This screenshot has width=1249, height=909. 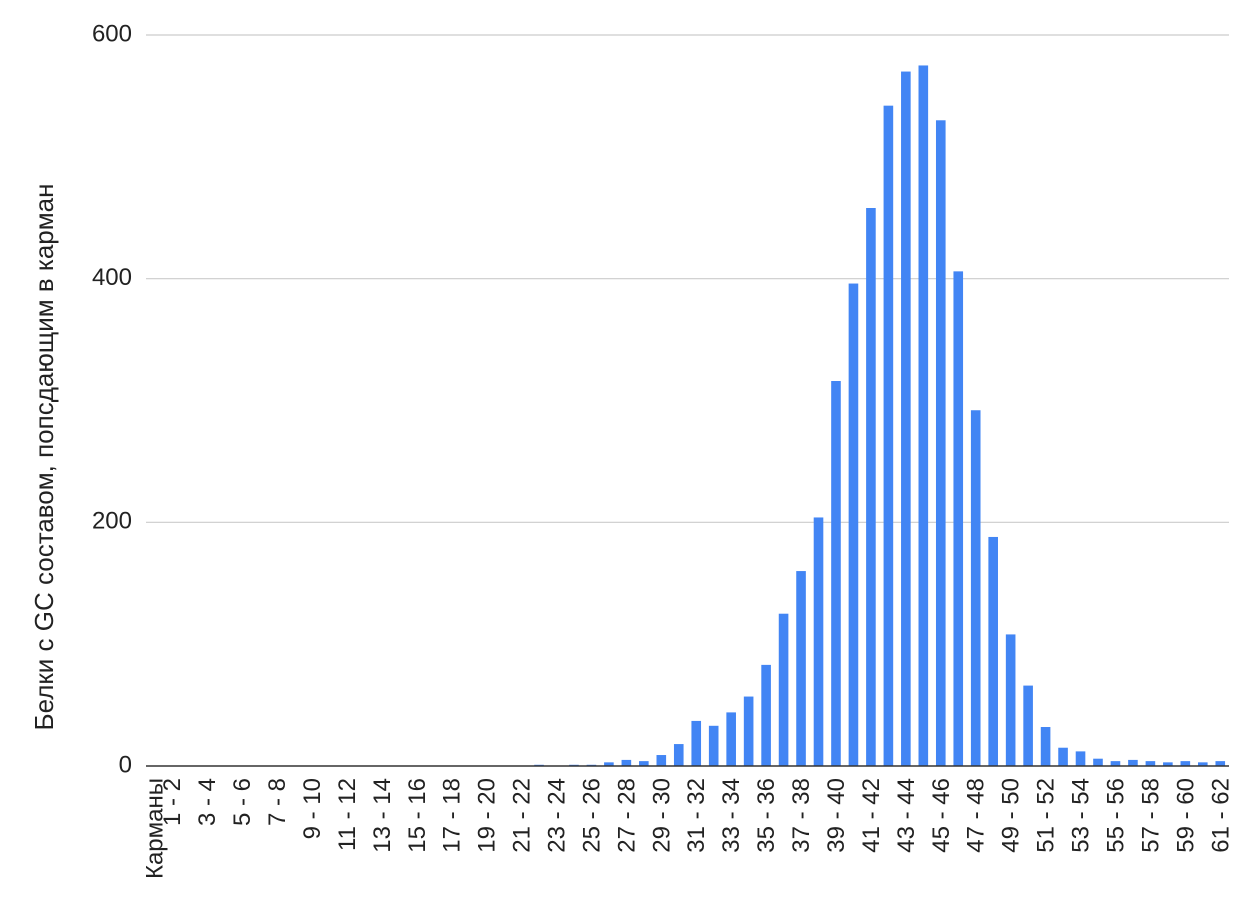 What do you see at coordinates (172, 802) in the screenshot?
I see `x-tick-label: 1 - 2` at bounding box center [172, 802].